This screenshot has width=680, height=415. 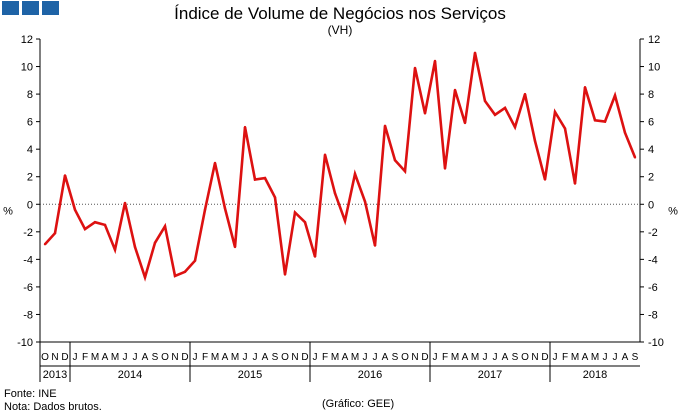 I want to click on logo, so click(x=30, y=8).